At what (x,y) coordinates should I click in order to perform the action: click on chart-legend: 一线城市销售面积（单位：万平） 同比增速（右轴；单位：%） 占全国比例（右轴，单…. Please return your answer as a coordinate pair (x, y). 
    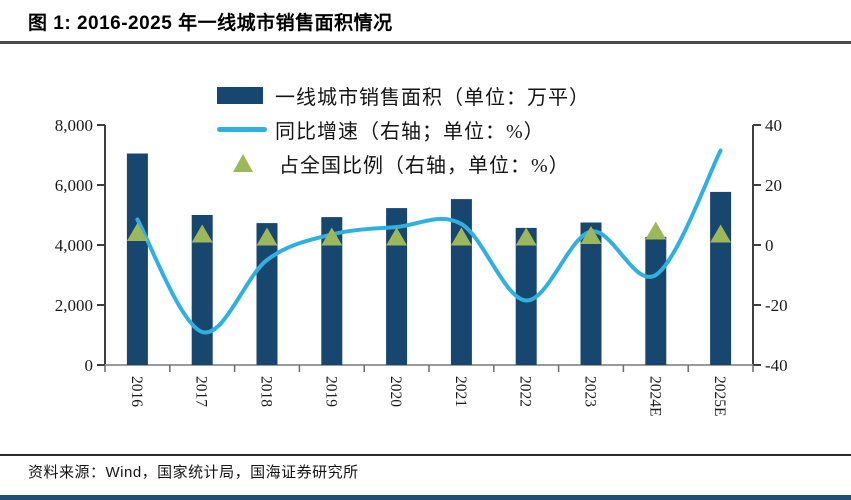
    Looking at the image, I should click on (403, 129).